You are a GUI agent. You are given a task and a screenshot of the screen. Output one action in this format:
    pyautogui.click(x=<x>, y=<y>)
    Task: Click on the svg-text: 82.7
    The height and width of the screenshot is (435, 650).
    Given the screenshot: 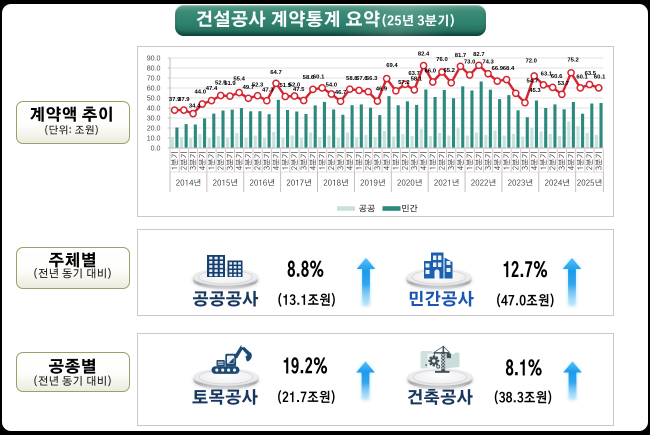 What is the action you would take?
    pyautogui.click(x=479, y=55)
    